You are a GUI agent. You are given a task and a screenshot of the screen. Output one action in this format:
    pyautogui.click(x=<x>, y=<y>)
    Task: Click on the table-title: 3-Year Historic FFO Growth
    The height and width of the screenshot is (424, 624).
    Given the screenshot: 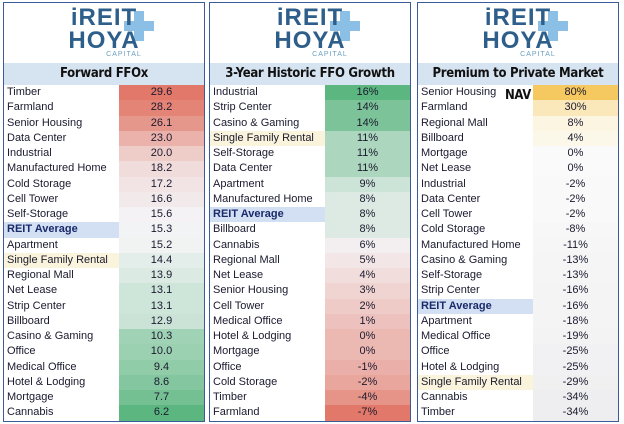 What is the action you would take?
    pyautogui.click(x=310, y=74)
    